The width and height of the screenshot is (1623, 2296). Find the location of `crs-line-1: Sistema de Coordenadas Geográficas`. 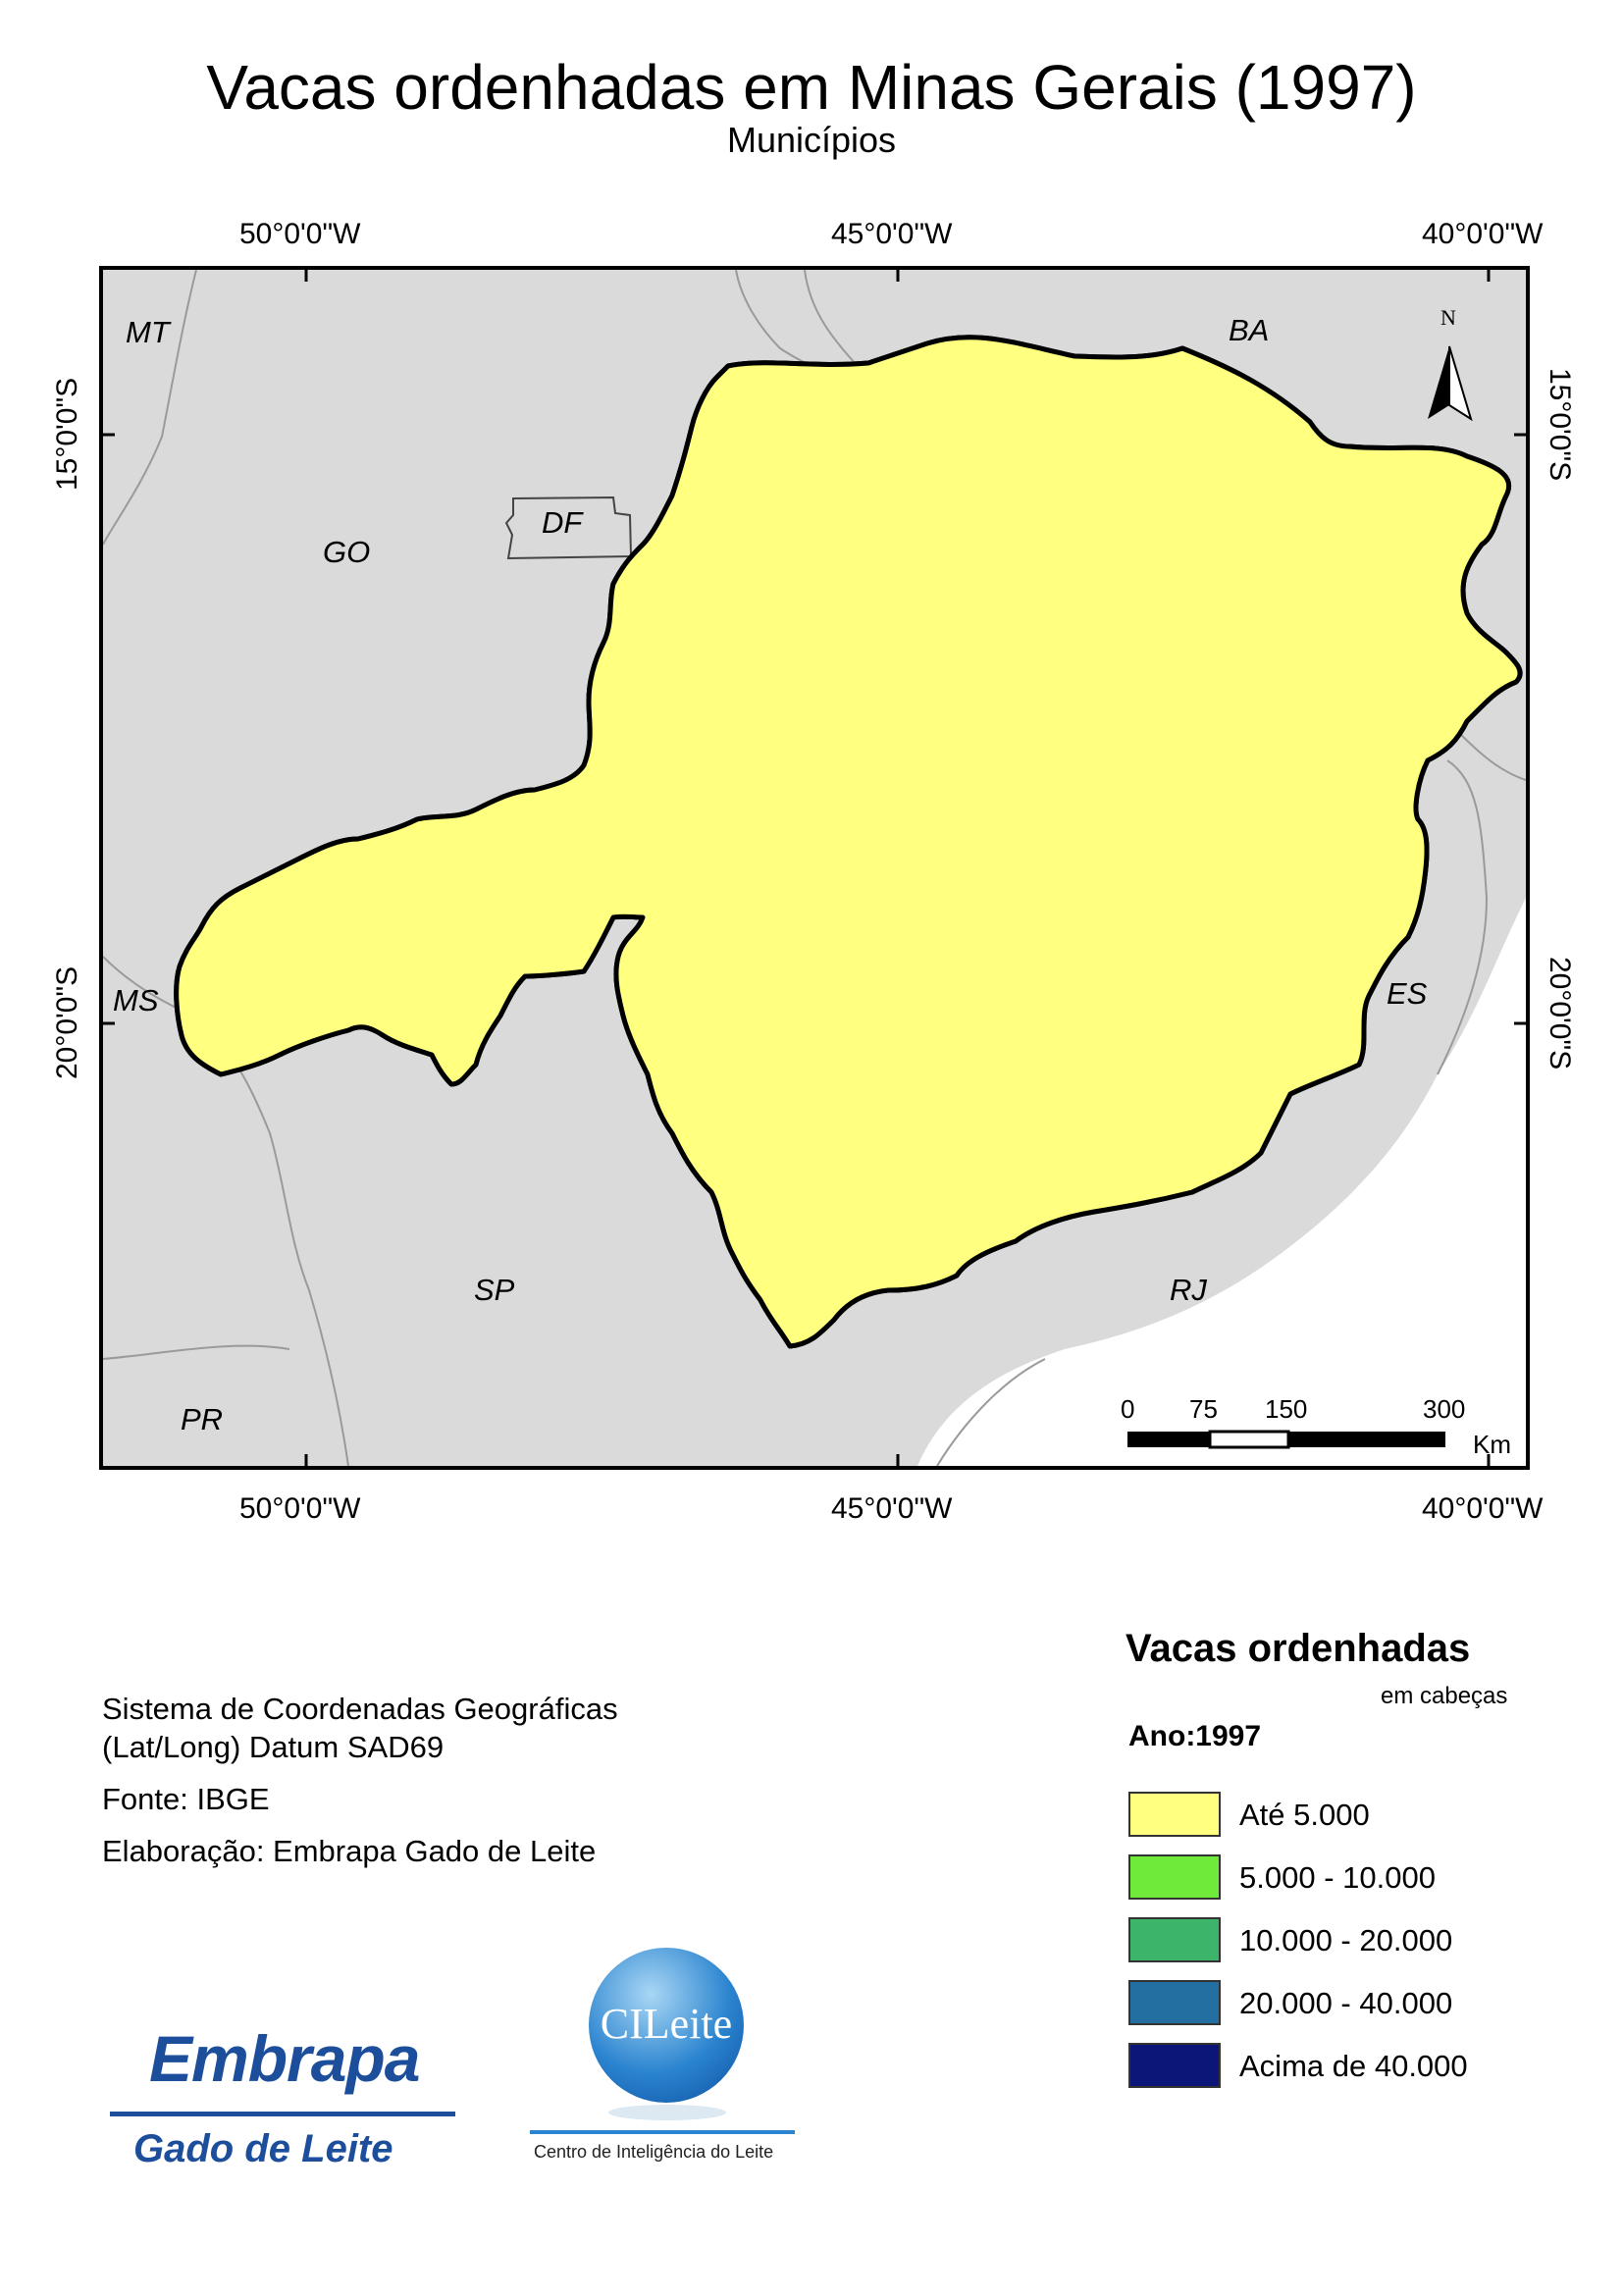

crs-line-1: Sistema de Coordenadas Geográficas is located at coordinates (360, 1709).